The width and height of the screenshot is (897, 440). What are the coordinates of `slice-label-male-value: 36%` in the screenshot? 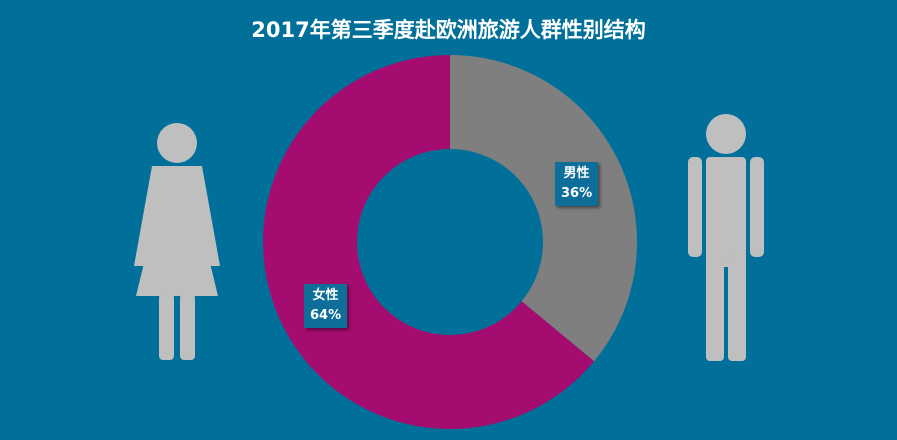 It's located at (577, 193).